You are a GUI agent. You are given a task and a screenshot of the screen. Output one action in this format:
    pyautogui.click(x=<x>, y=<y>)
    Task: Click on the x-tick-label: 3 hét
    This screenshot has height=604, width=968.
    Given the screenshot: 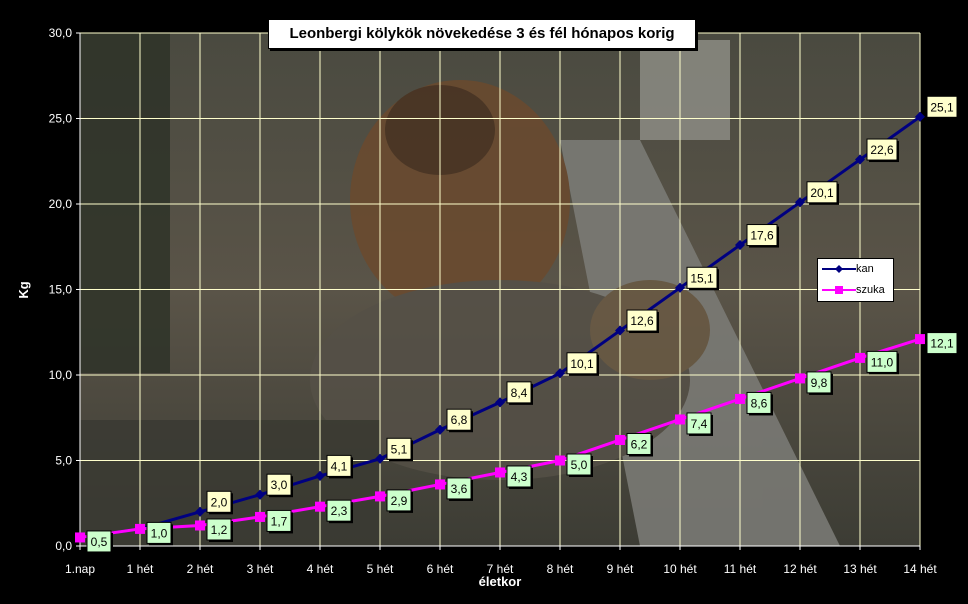 What is the action you would take?
    pyautogui.click(x=260, y=569)
    